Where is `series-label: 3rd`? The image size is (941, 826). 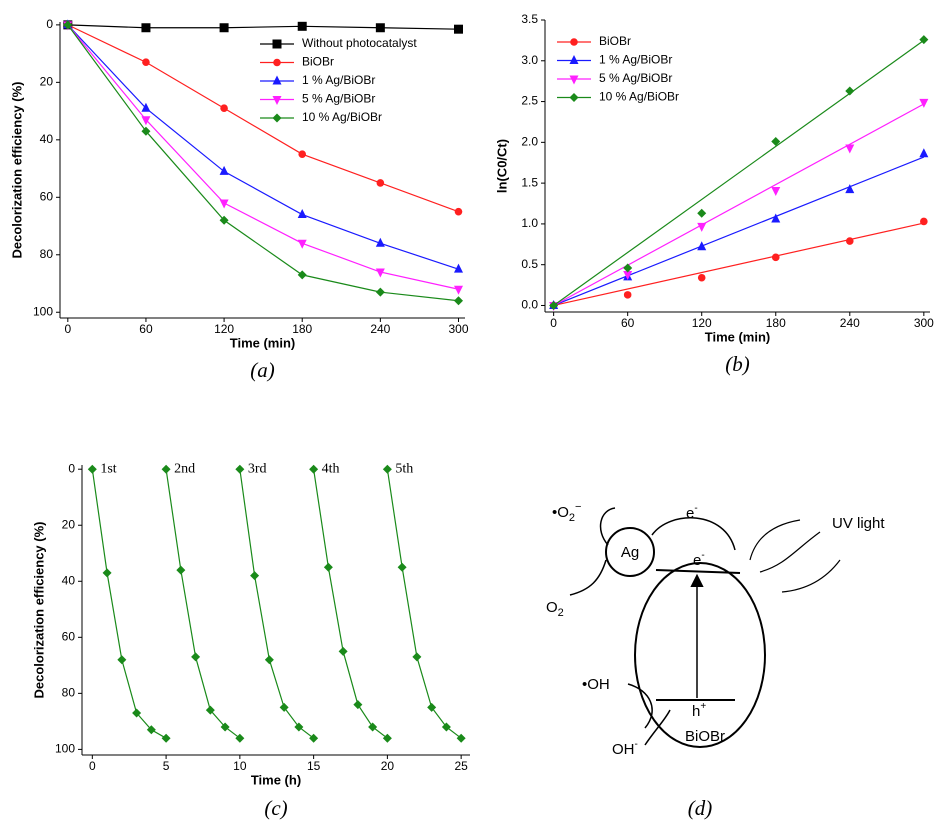
series-label: 3rd is located at coordinates (257, 468).